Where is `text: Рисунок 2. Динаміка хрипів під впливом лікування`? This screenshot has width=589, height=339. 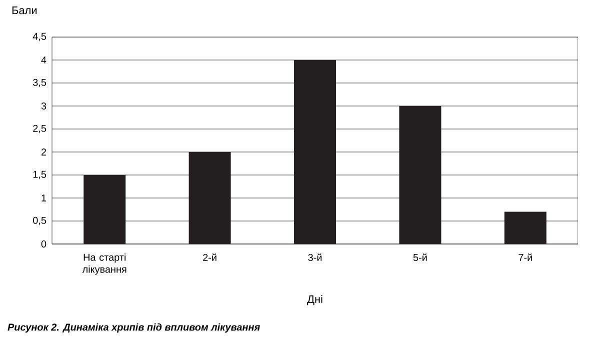
text: Рисунок 2. Динаміка хрипів під впливом лікування is located at coordinates (134, 328).